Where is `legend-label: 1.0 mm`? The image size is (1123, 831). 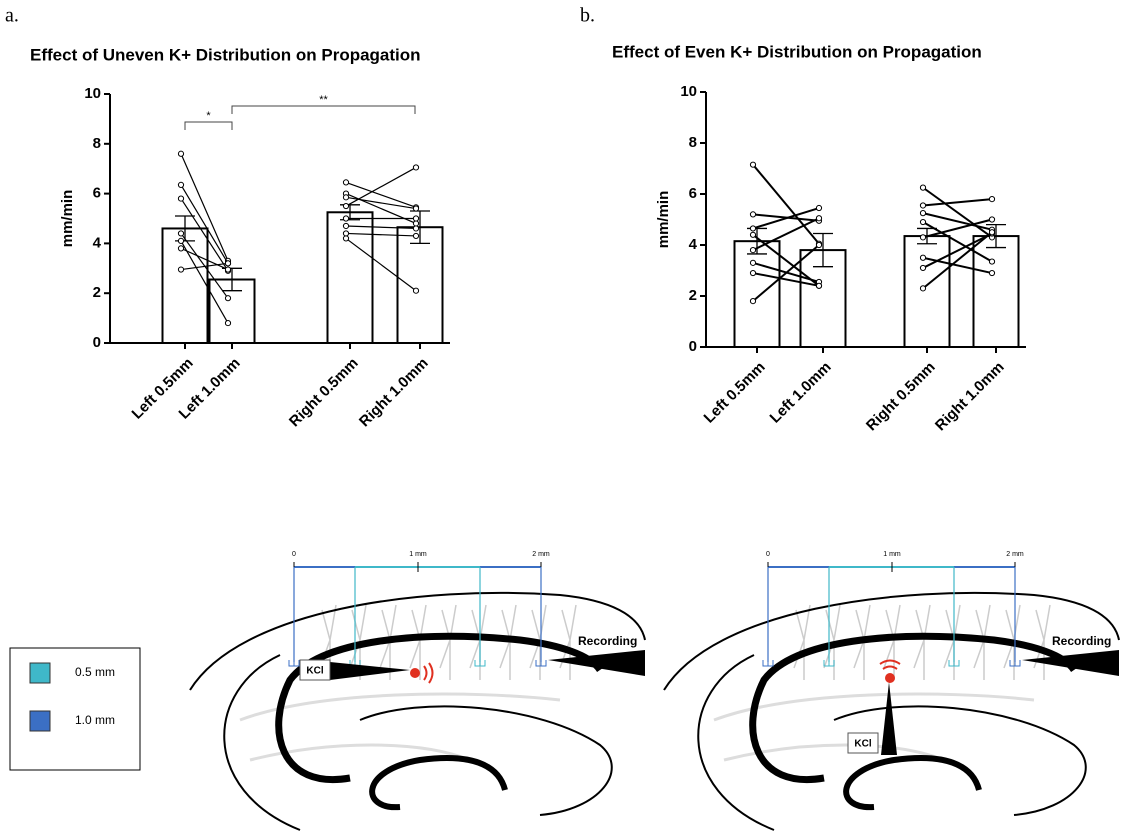 legend-label: 1.0 mm is located at coordinates (95, 720).